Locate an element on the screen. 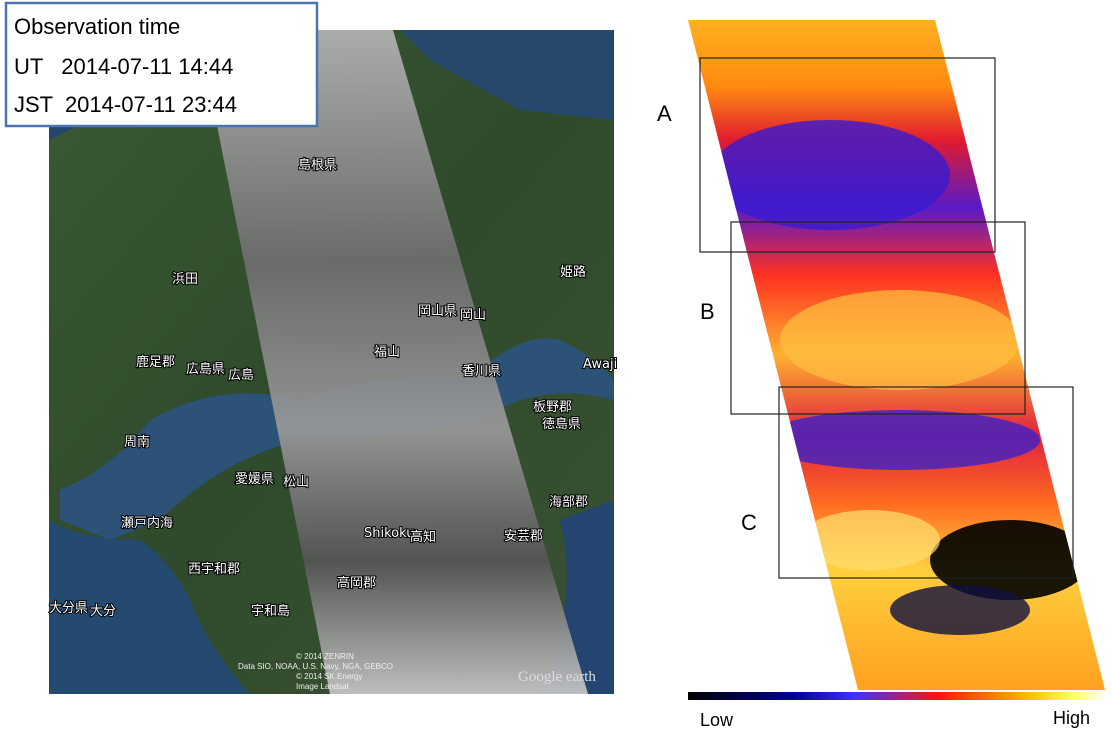 The image size is (1112, 751). map-label: 瀬戸内海 is located at coordinates (147, 523).